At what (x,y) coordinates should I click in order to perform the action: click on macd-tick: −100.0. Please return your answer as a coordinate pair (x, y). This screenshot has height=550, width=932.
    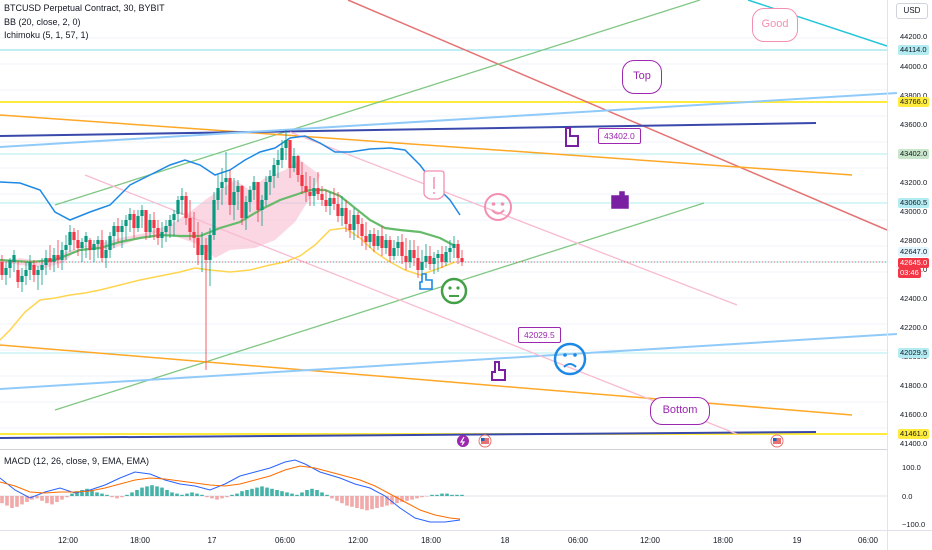
    Looking at the image, I should click on (914, 524).